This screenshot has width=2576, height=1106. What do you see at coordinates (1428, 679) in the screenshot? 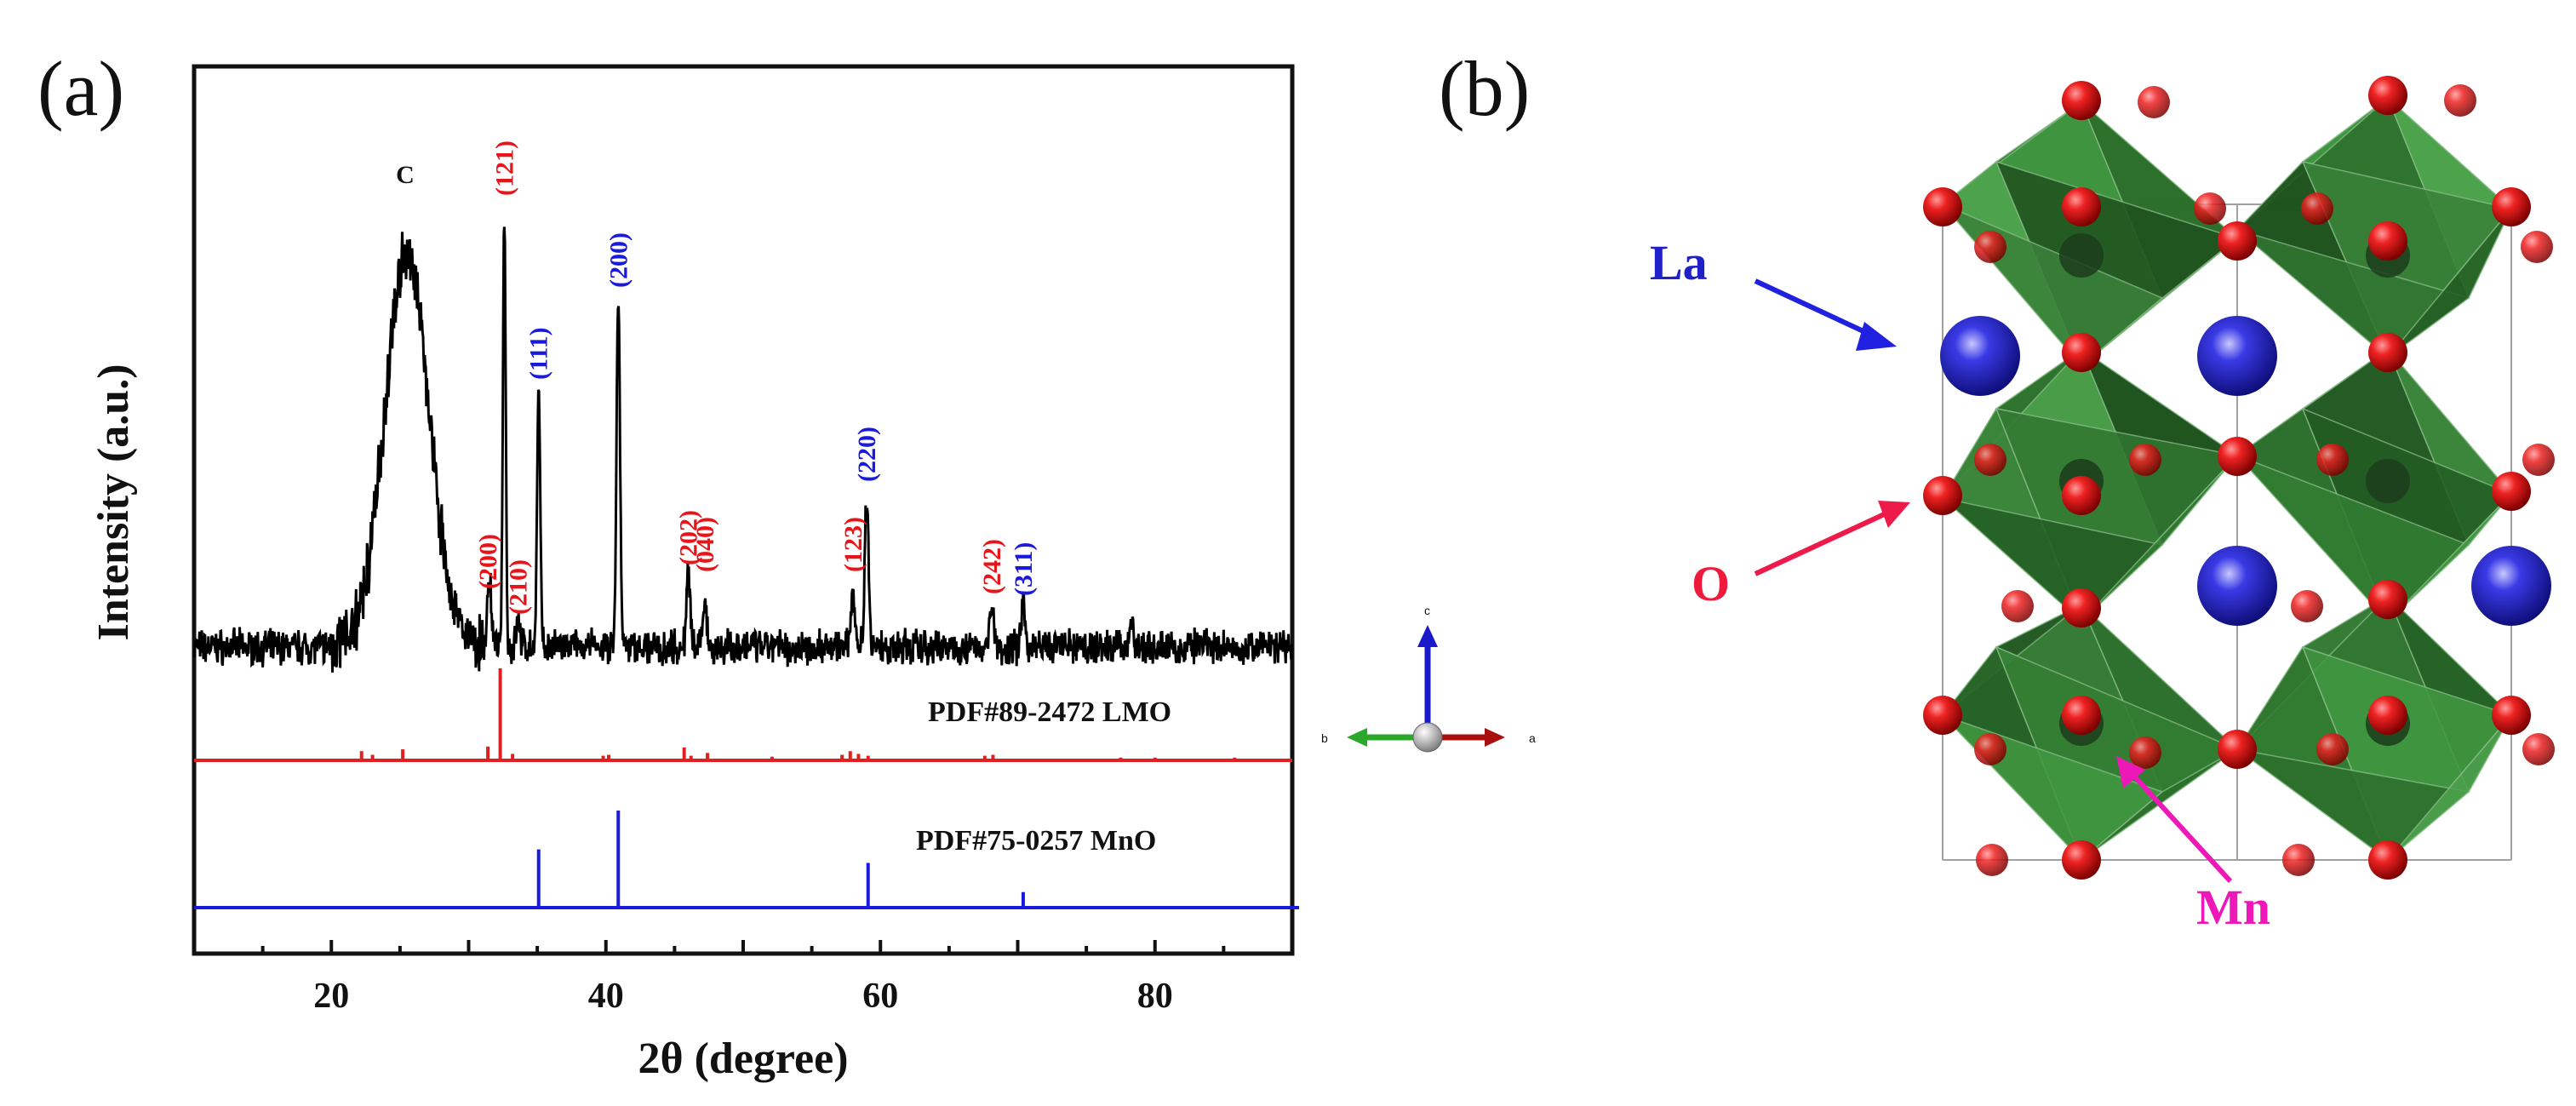
I see `crystal-axes-indicator: c b a` at bounding box center [1428, 679].